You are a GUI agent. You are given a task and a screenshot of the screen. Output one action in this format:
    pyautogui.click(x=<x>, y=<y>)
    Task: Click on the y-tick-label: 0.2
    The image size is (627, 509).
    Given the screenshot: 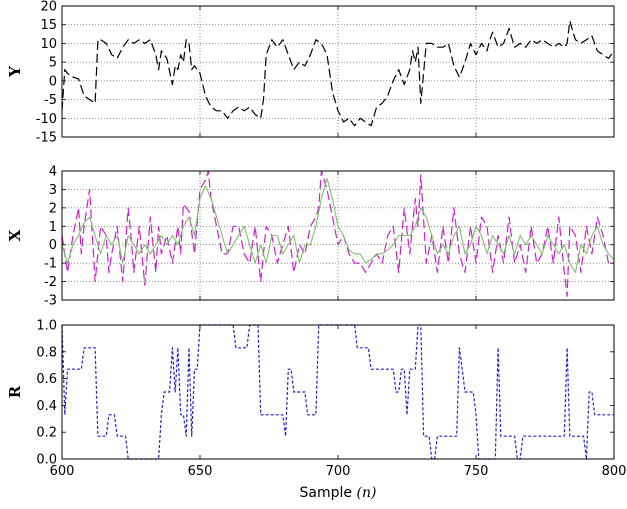 What is the action you would take?
    pyautogui.click(x=46, y=433)
    